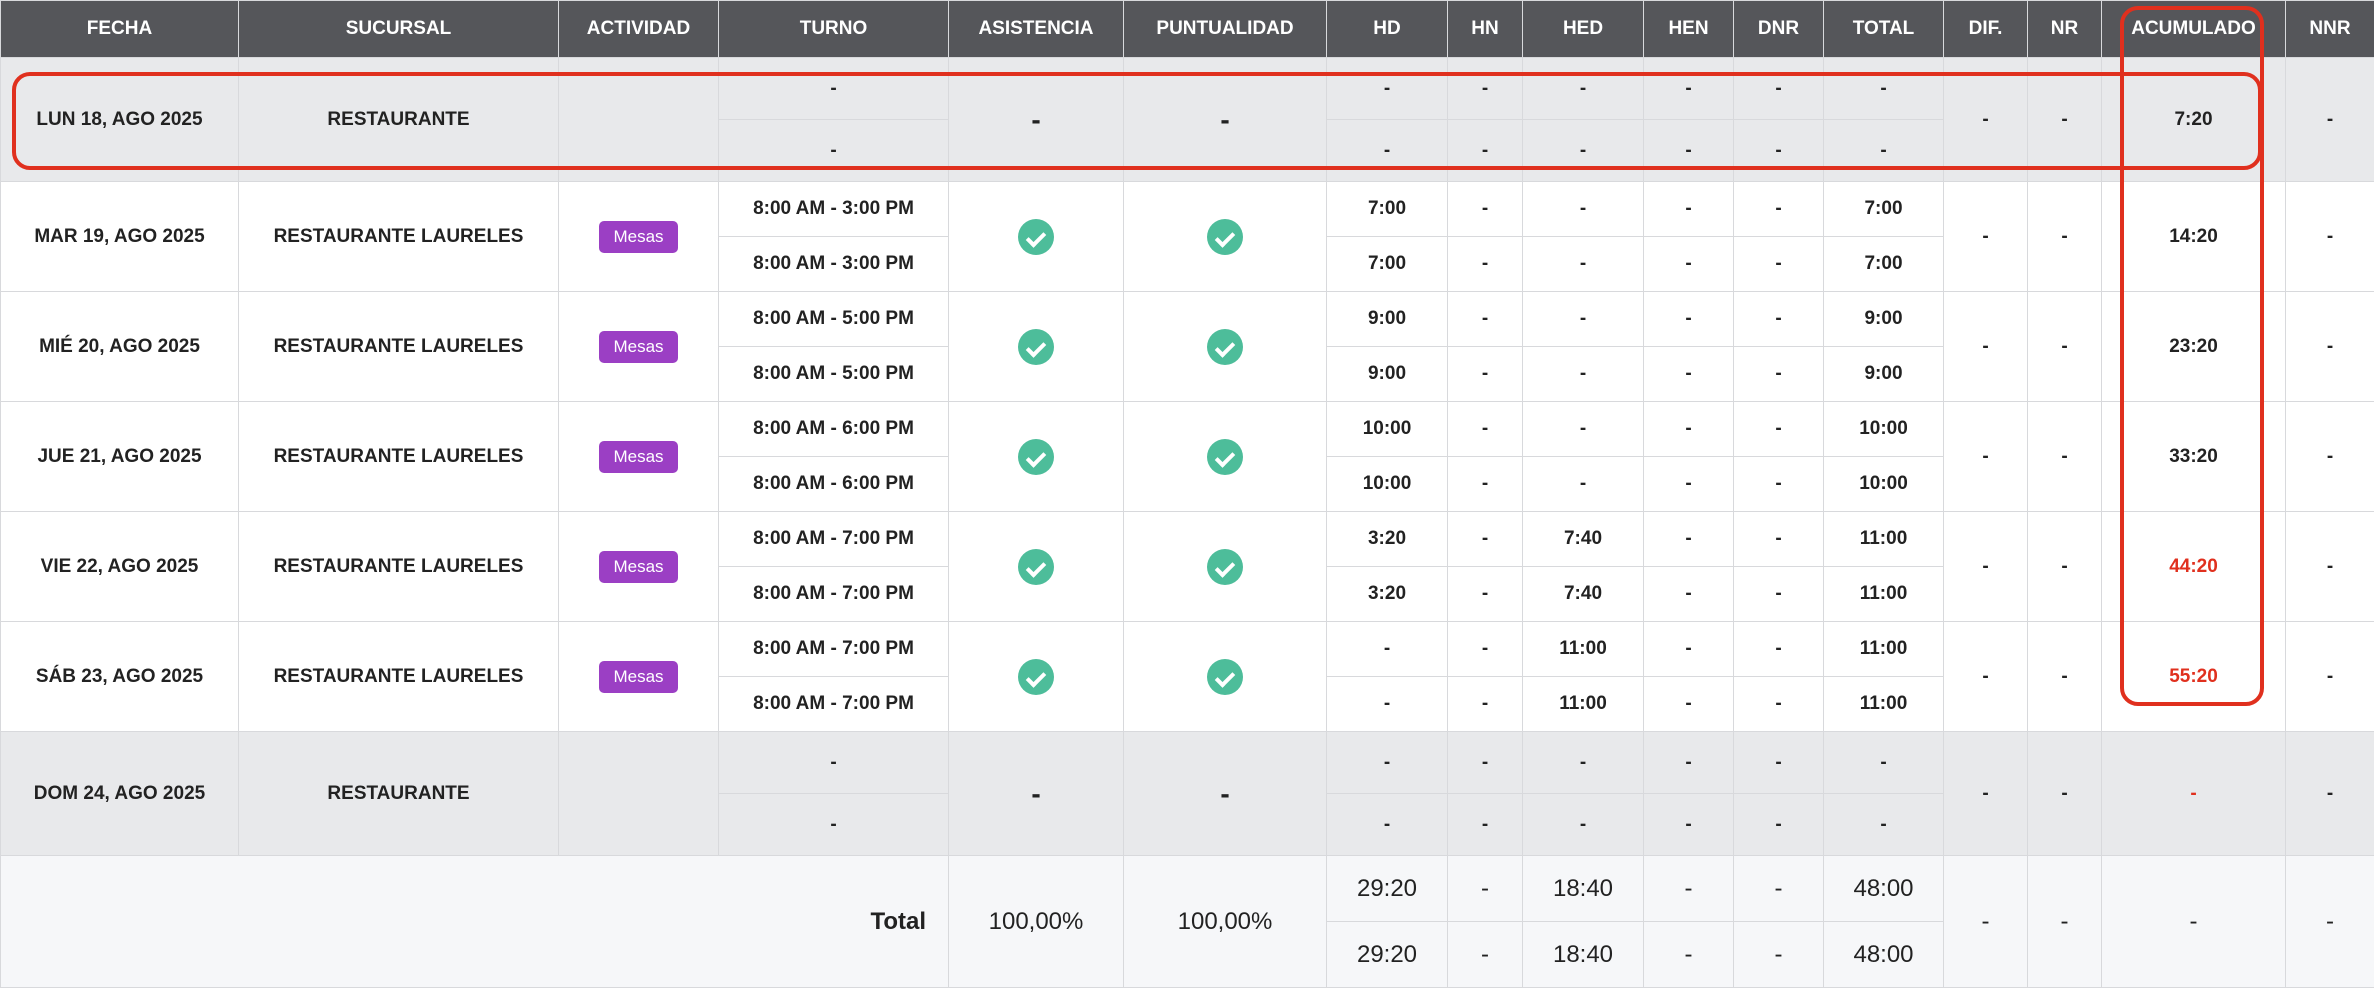 This screenshot has height=988, width=2374. What do you see at coordinates (399, 29) in the screenshot?
I see `header-sucursal: SUCURSAL` at bounding box center [399, 29].